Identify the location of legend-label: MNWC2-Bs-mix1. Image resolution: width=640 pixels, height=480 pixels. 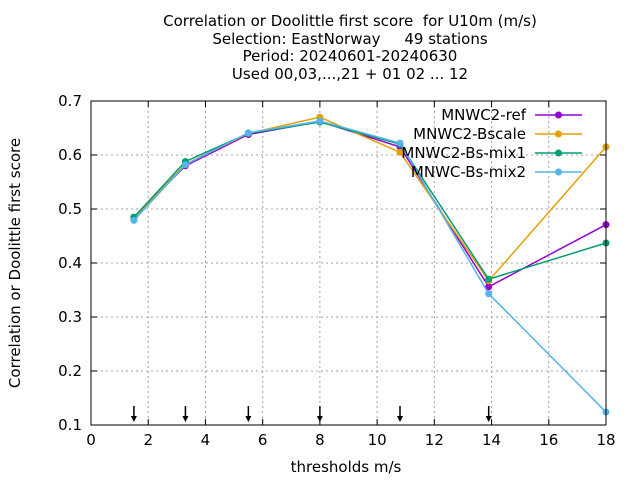
(463, 153).